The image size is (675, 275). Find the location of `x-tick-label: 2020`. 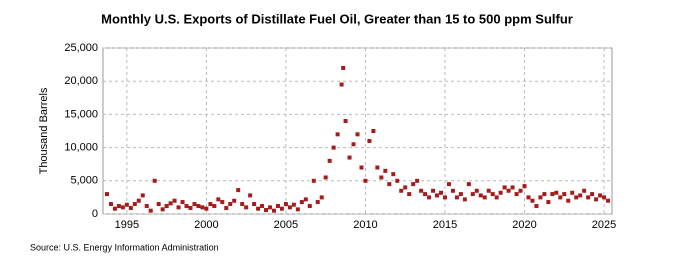

x-tick-label: 2020 is located at coordinates (524, 225).